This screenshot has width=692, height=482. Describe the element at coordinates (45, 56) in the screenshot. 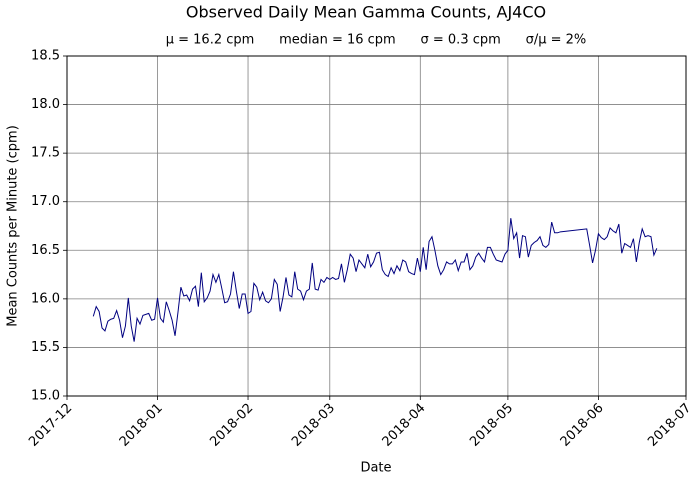

I see `y-tick-label: 18.5` at that location.